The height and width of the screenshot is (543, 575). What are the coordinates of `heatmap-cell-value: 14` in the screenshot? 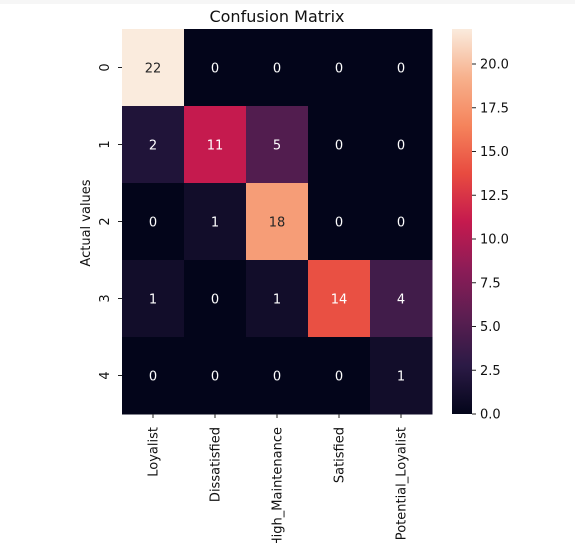 It's located at (339, 300).